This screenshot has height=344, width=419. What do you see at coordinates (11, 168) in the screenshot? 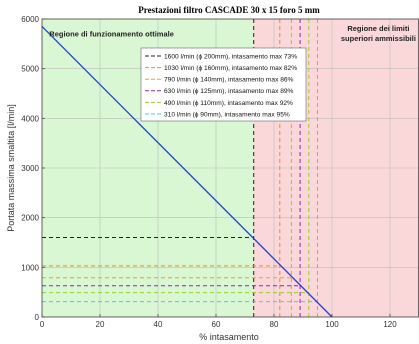
I see `y-axis-label: Portata massima smaltita [l/min]` at bounding box center [11, 168].